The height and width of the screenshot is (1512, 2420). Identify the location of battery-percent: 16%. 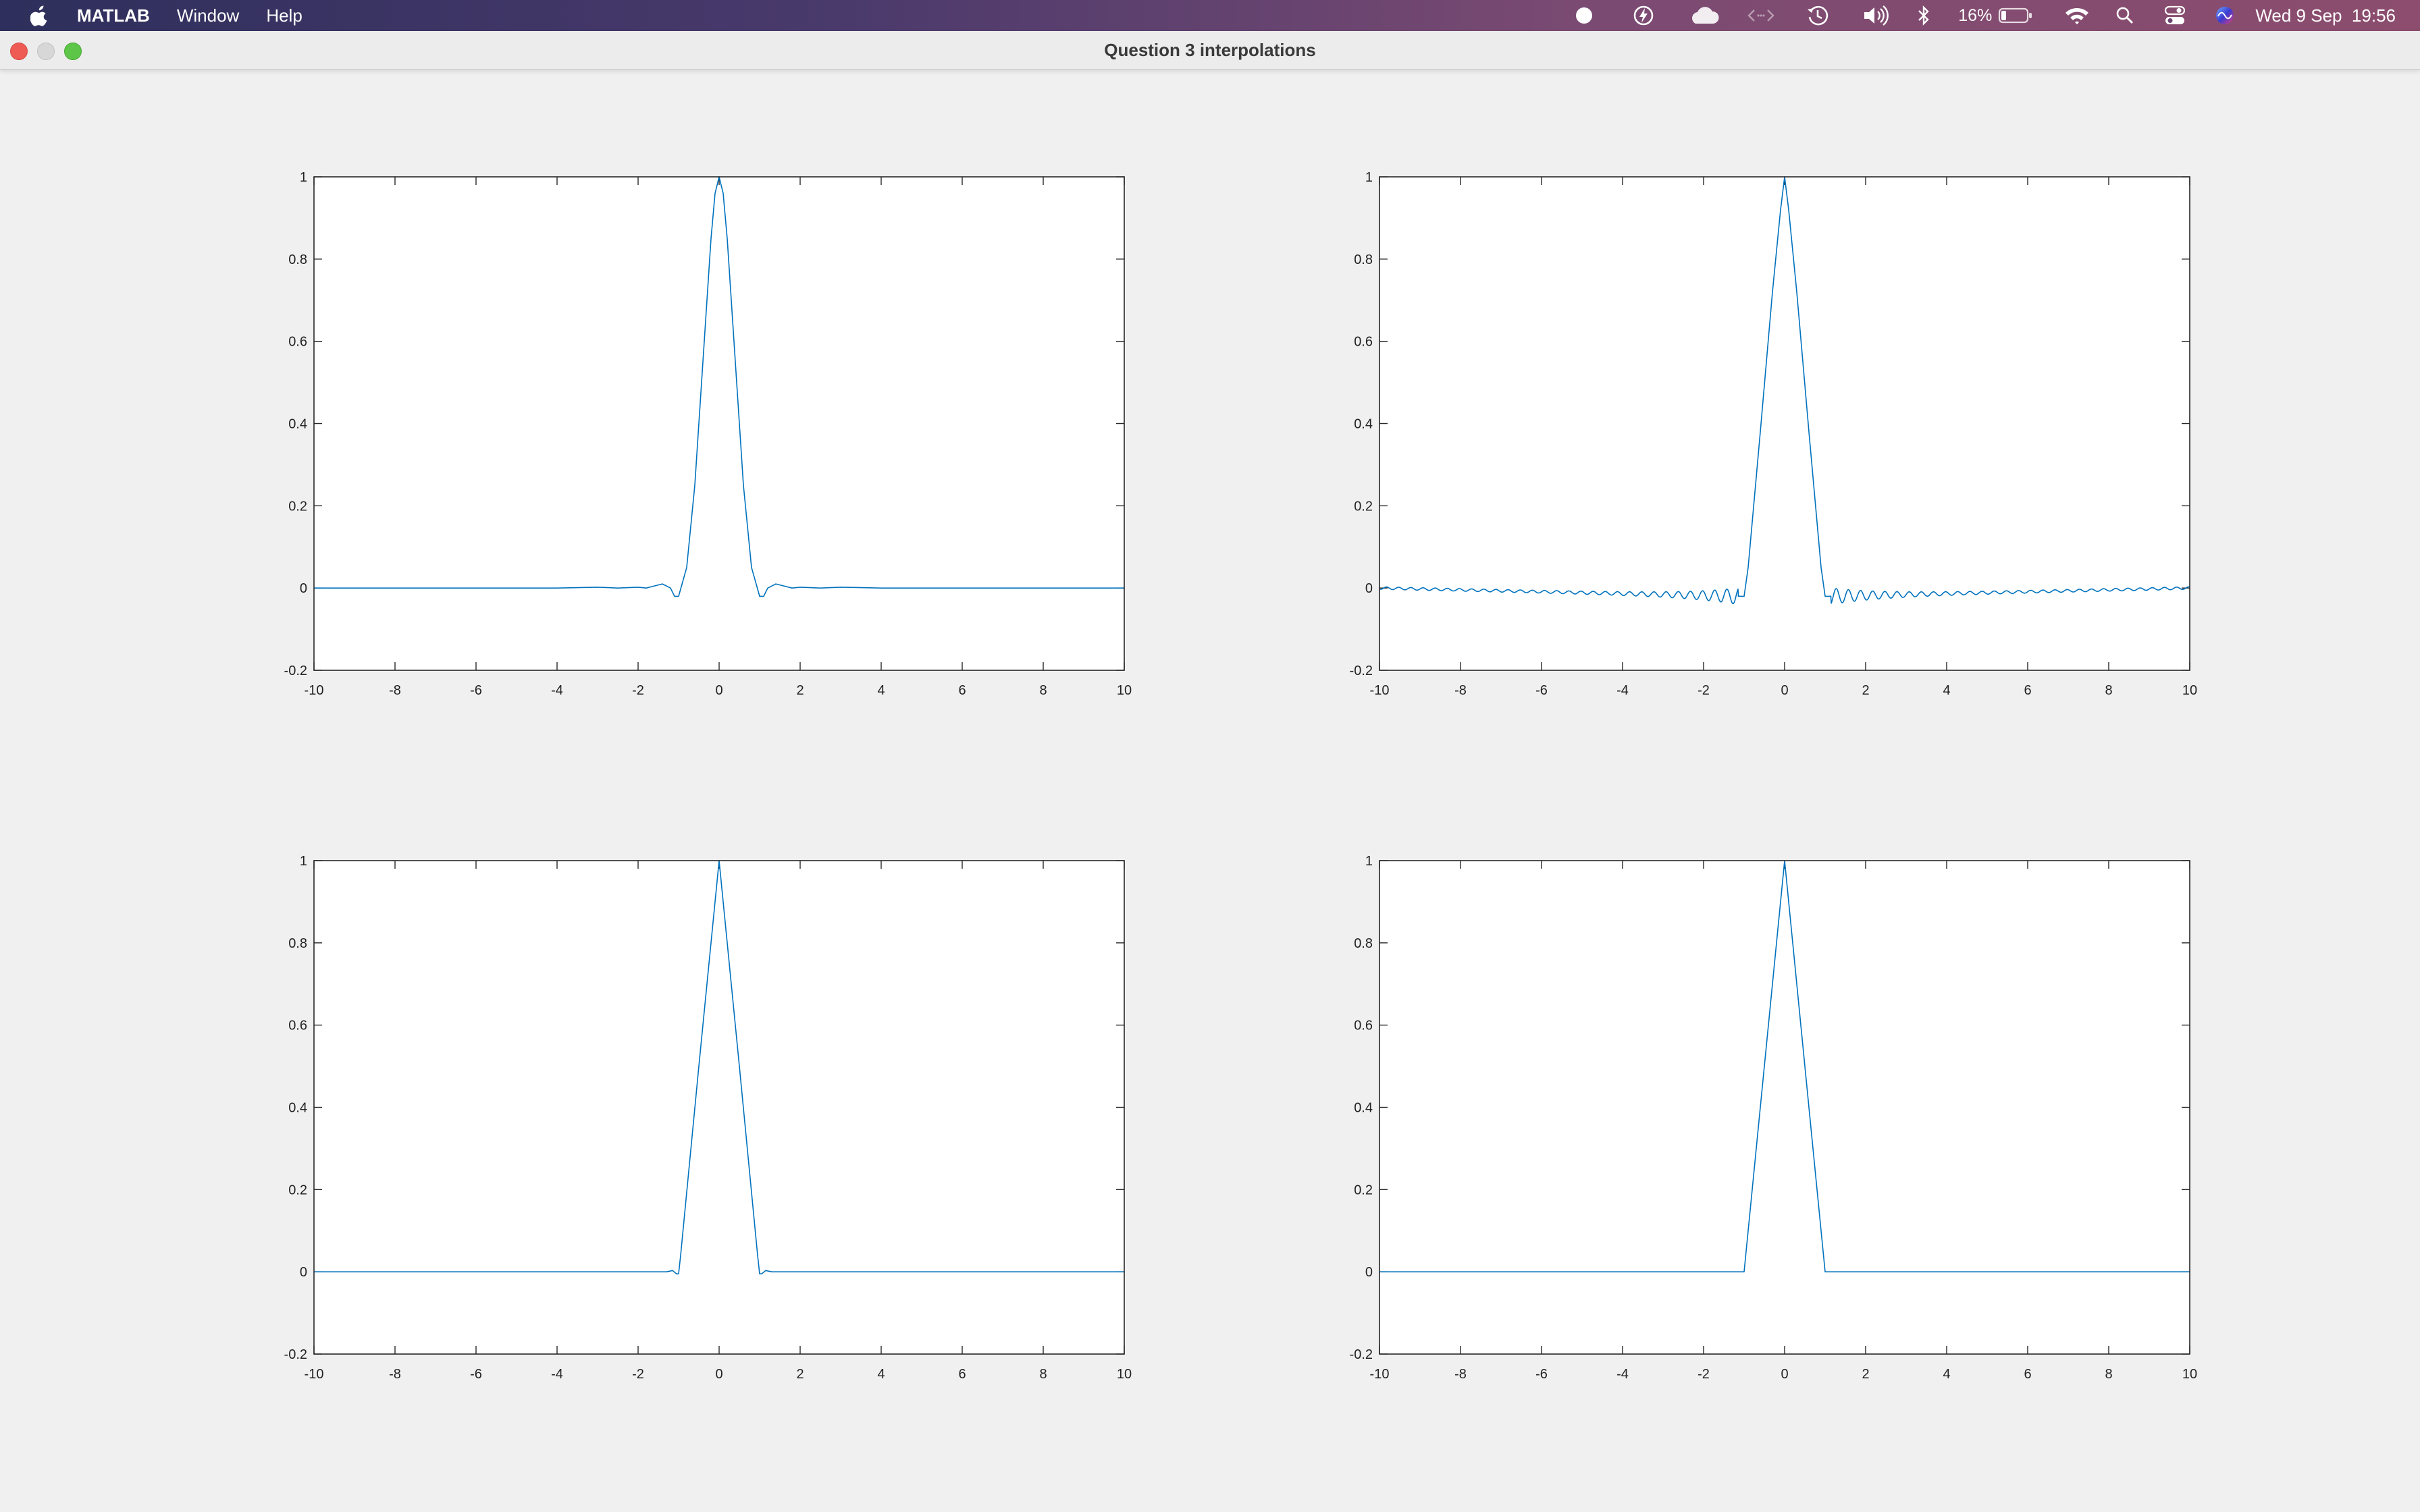
(1975, 15).